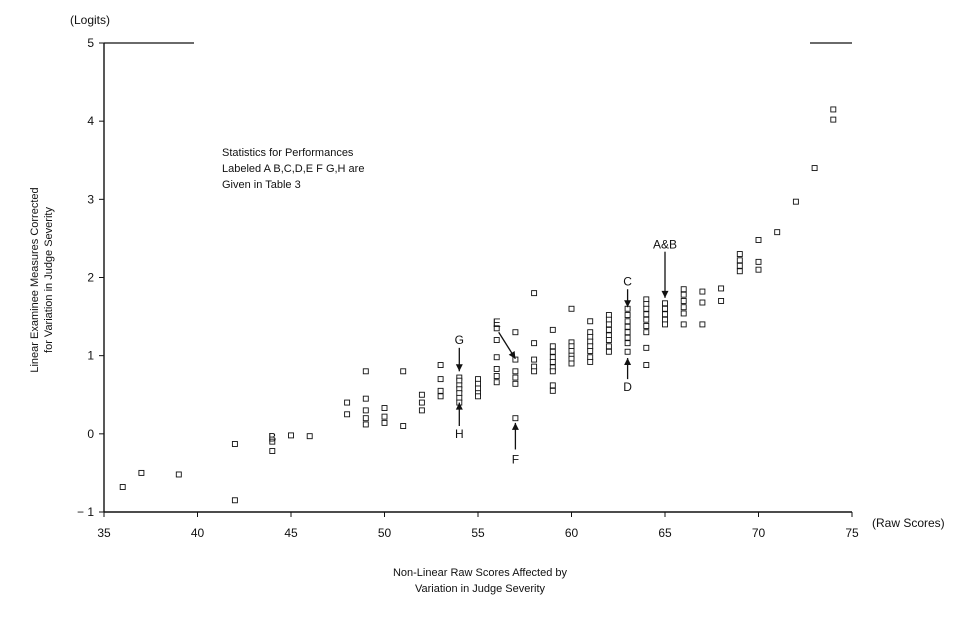 Image resolution: width=976 pixels, height=619 pixels. Describe the element at coordinates (497, 323) in the screenshot. I see `annotation-label: E` at that location.